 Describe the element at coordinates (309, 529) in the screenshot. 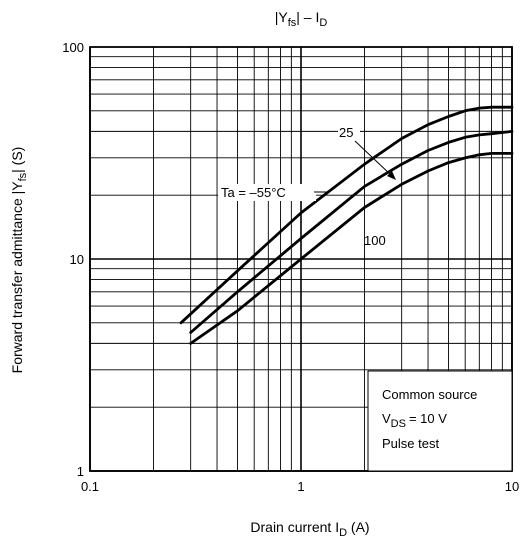

I see `x-axis-label: Drain current ID (A)` at that location.